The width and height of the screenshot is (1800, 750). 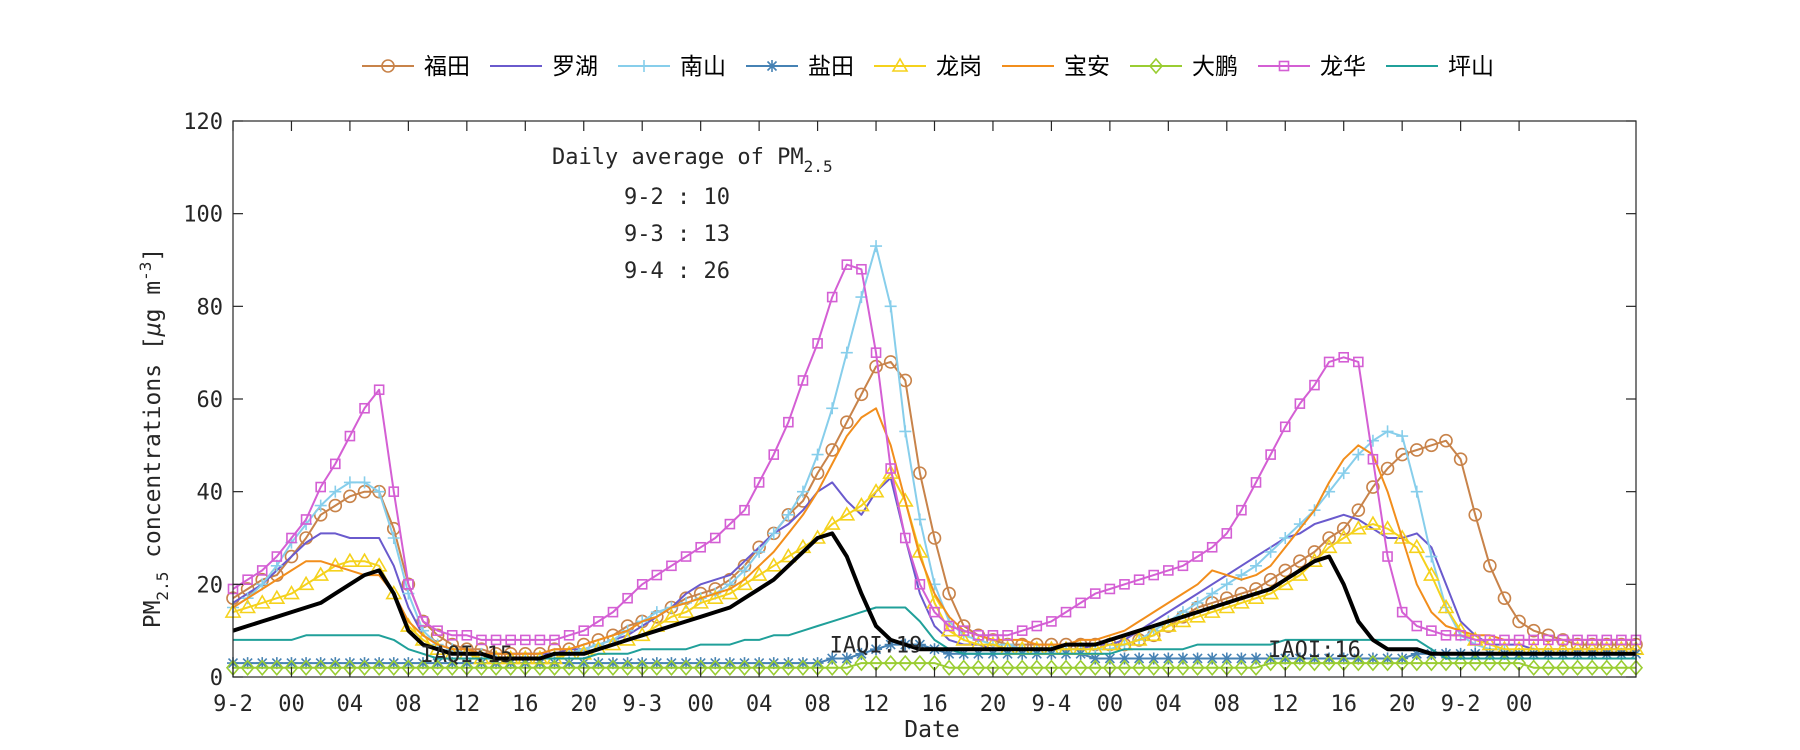 I want to click on series-line, so click(x=934, y=633).